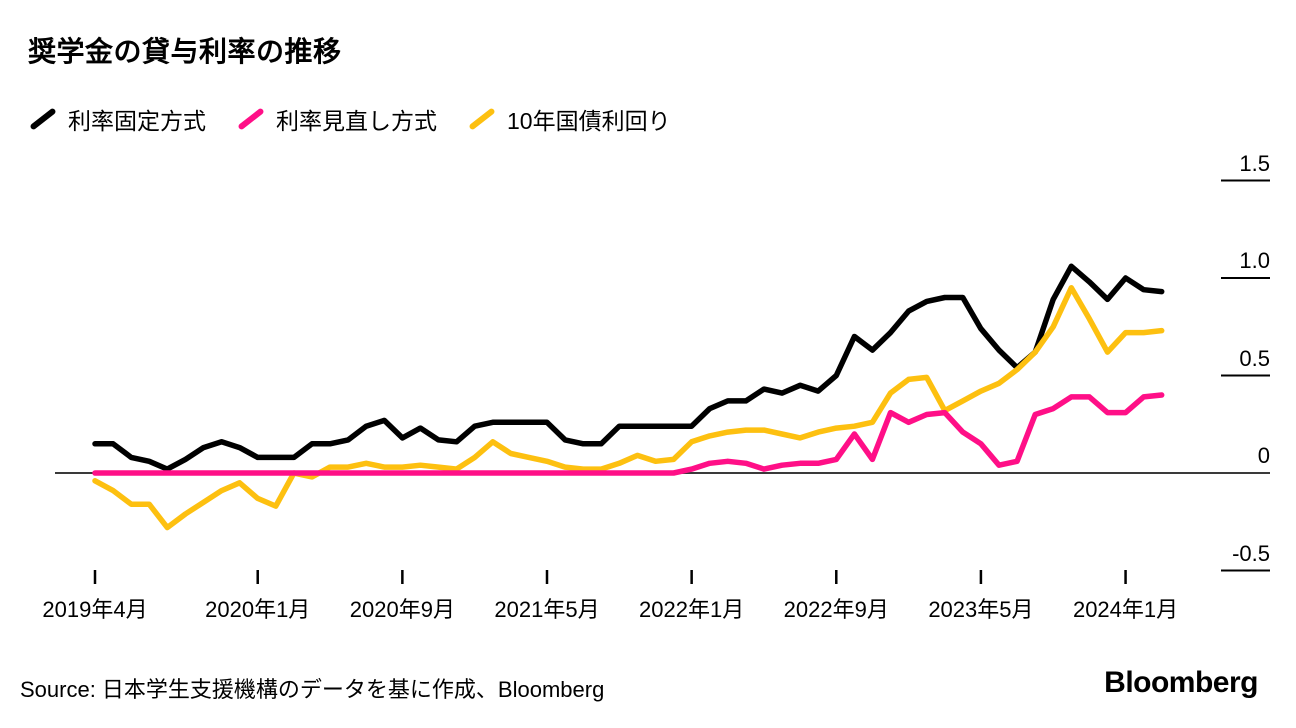 The height and width of the screenshot is (728, 1296). I want to click on x-axis-label-2022-01: 2022年1月, so click(692, 609).